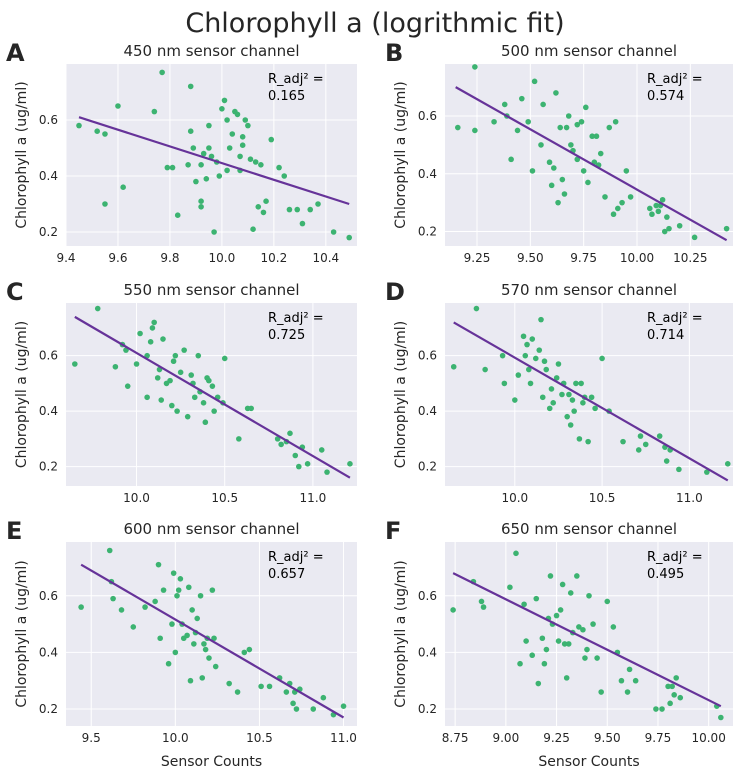 This screenshot has width=750, height=773. I want to click on panel-title: 550 nm sensor channel, so click(211, 290).